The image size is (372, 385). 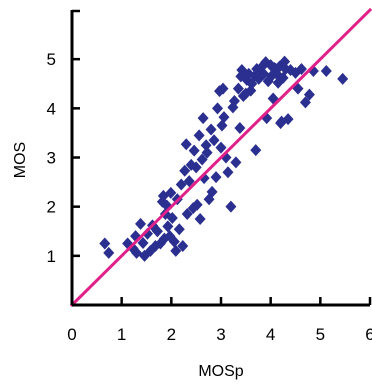 I want to click on y-tick-label: 1, so click(x=51, y=256).